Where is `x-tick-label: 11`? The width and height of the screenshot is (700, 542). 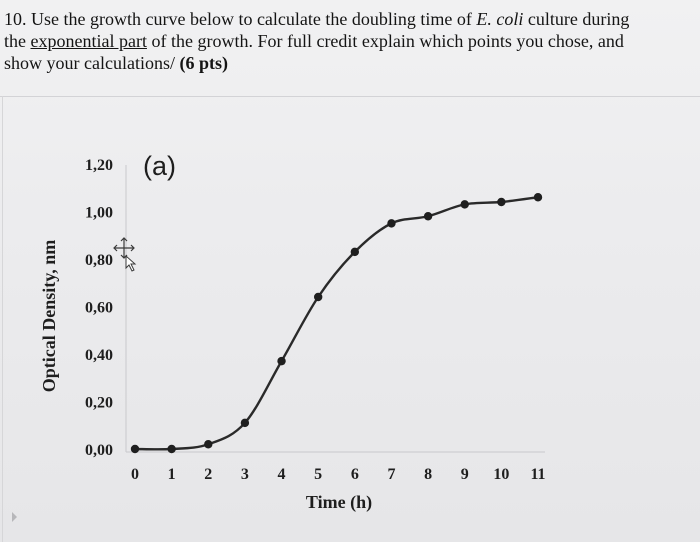 x-tick-label: 11 is located at coordinates (537, 474).